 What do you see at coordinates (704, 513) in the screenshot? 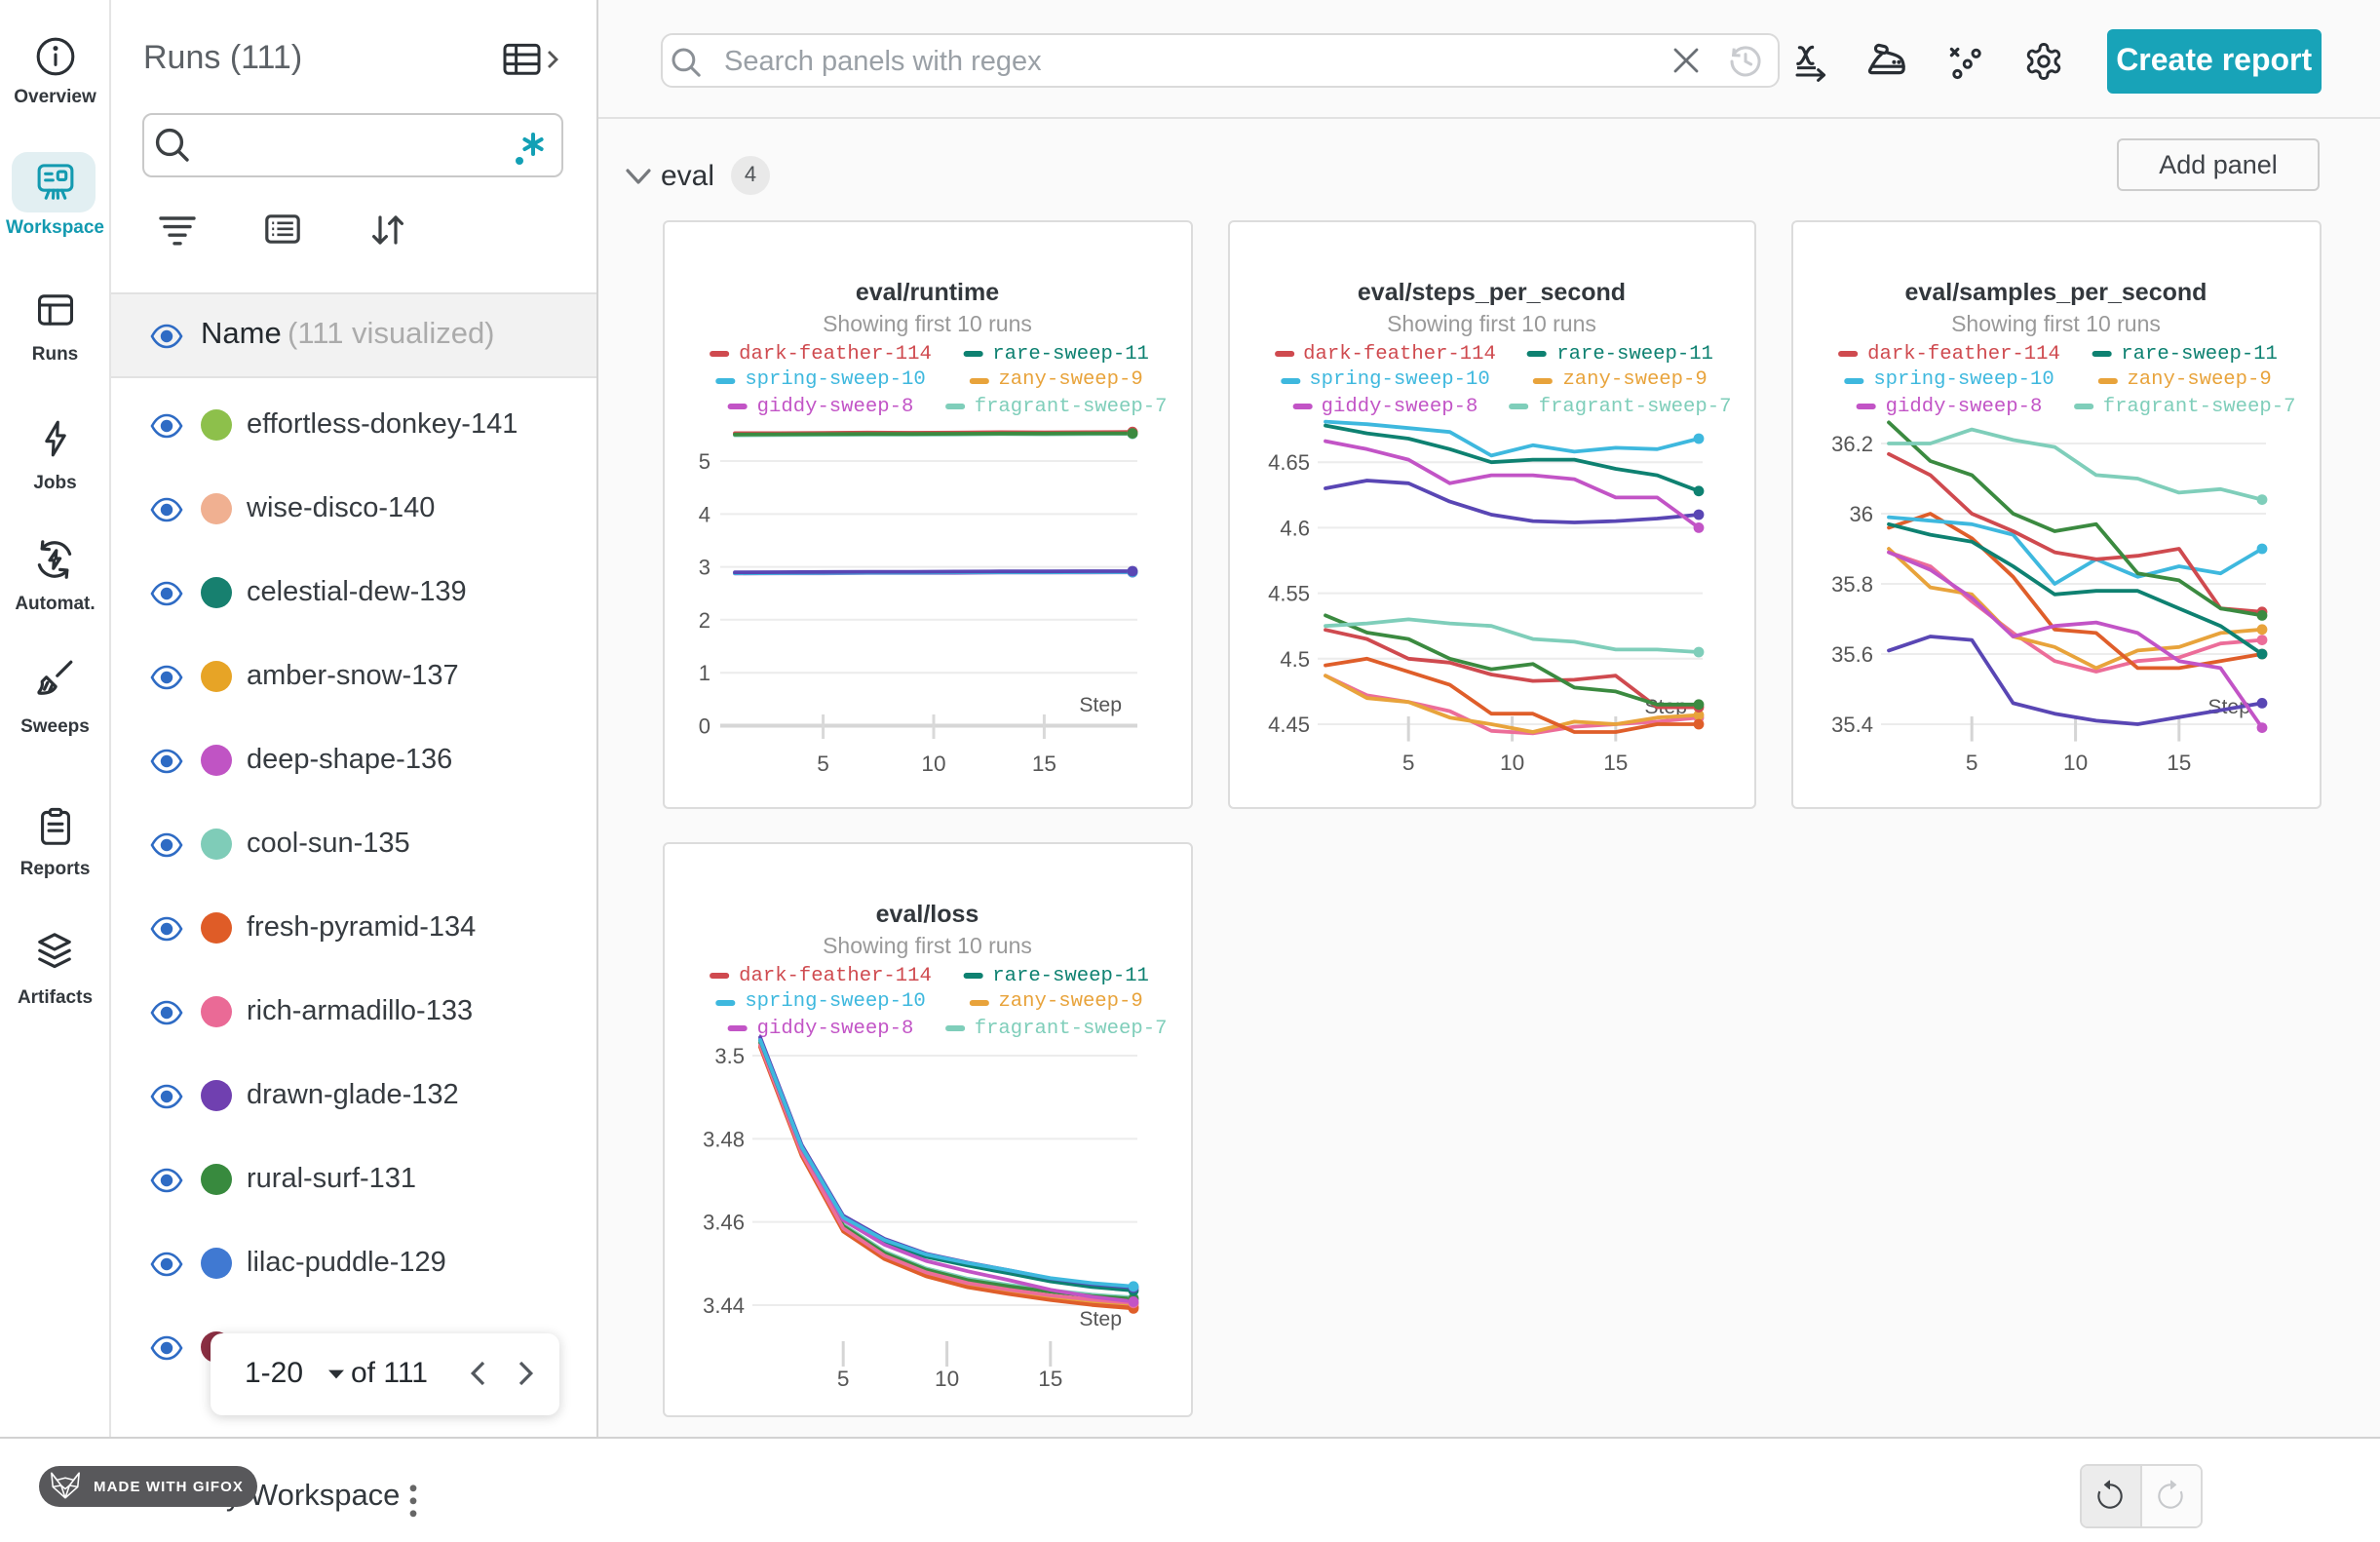
I see `svg-text: 4` at bounding box center [704, 513].